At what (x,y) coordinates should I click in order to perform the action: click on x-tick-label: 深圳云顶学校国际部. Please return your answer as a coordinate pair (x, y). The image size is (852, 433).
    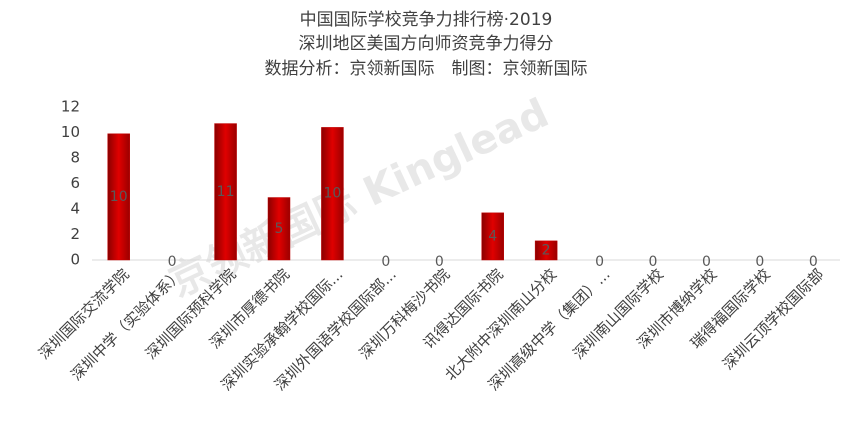
    Looking at the image, I should click on (773, 319).